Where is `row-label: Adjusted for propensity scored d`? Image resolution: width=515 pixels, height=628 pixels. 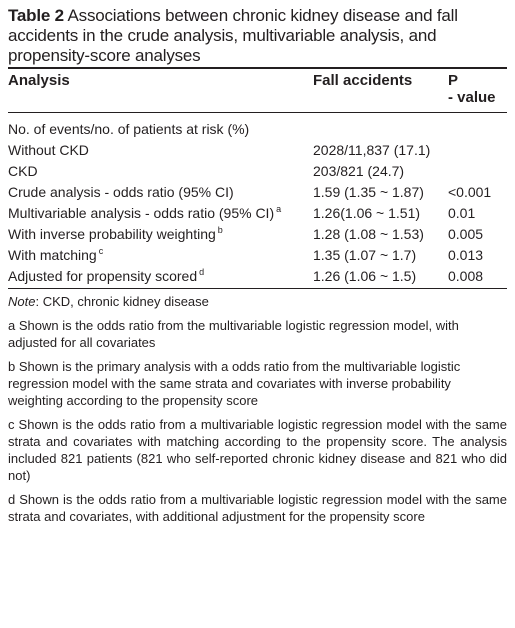
row-label: Adjusted for propensity scored d is located at coordinates (160, 274).